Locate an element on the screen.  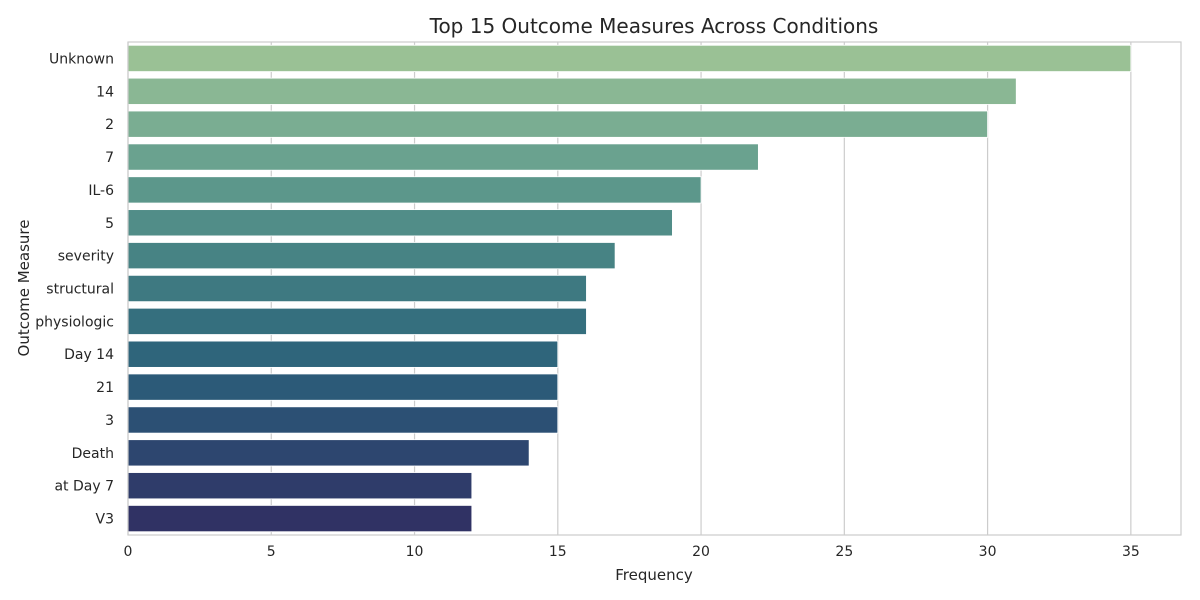
y-tick-label: 5 is located at coordinates (109, 224).